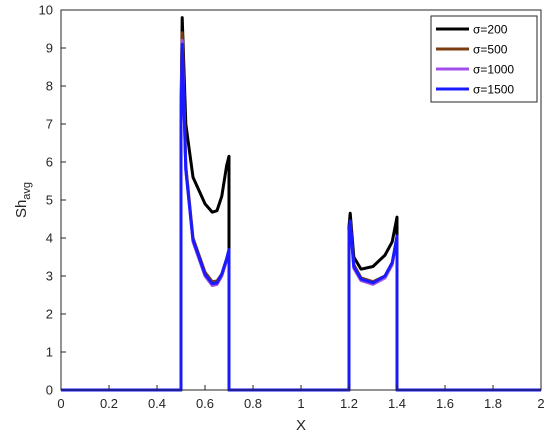  What do you see at coordinates (109, 403) in the screenshot?
I see `x-tick-label: 0.2` at bounding box center [109, 403].